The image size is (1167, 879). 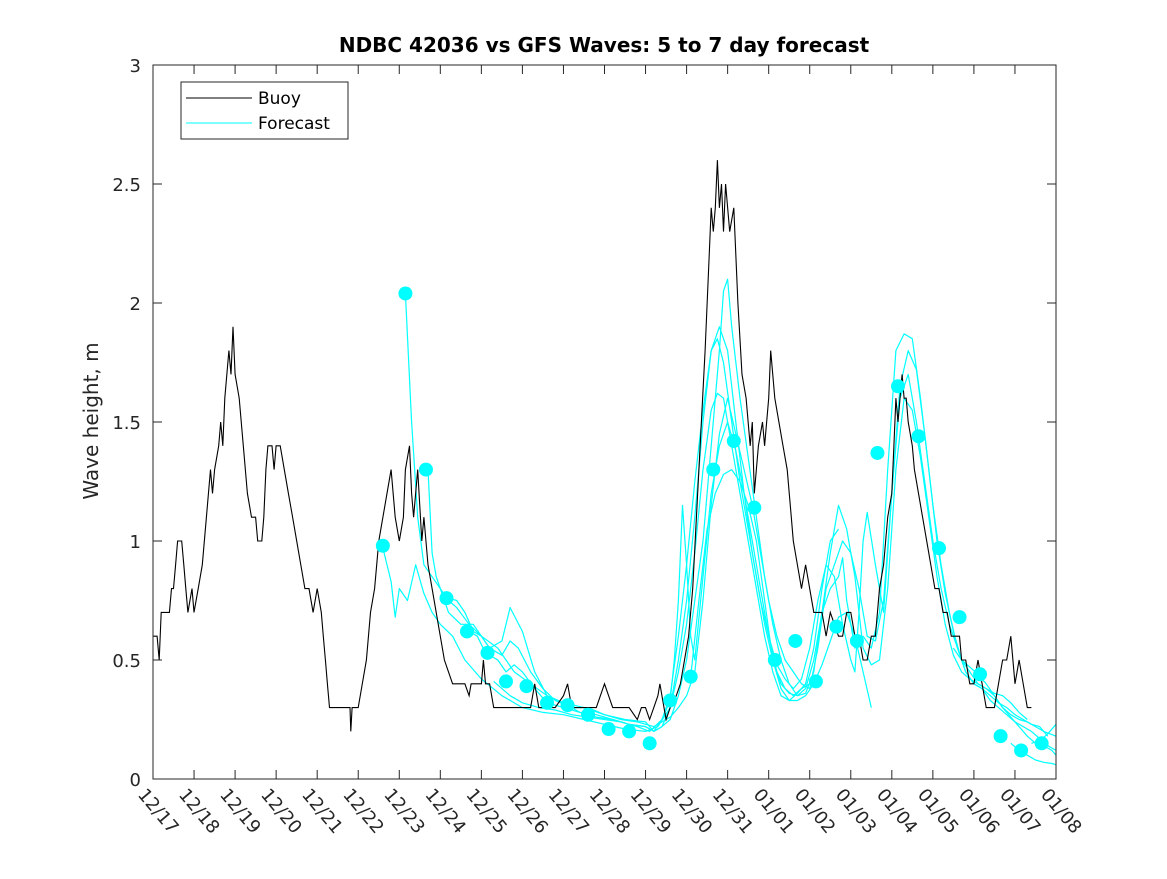 I want to click on x-tick-label: 01/07, so click(x=1019, y=811).